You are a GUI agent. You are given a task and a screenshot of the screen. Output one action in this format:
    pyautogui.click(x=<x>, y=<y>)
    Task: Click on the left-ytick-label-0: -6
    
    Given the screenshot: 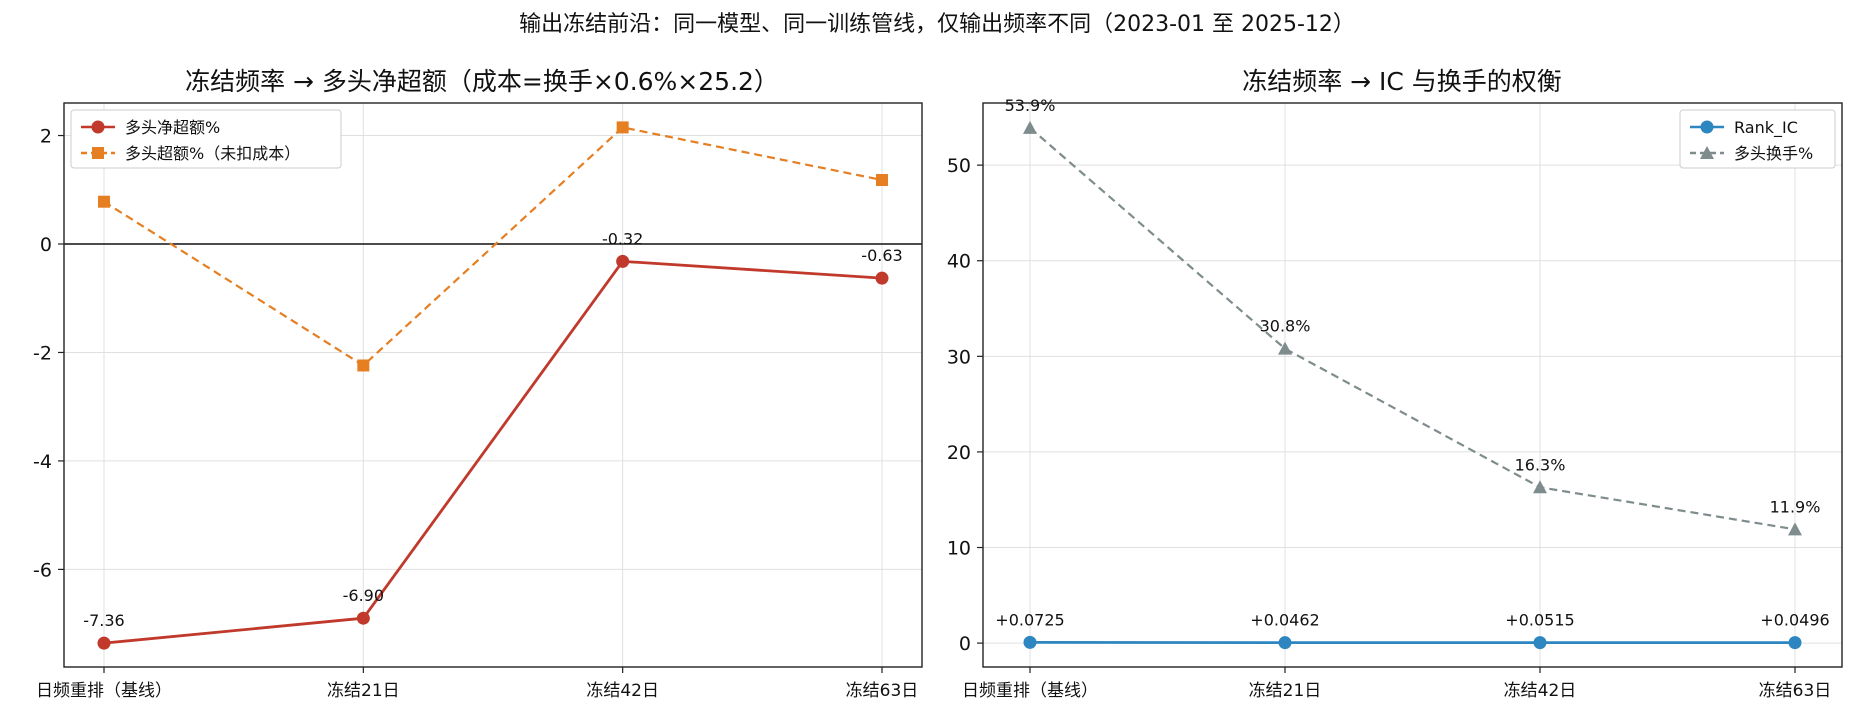 What is the action you would take?
    pyautogui.click(x=42, y=570)
    